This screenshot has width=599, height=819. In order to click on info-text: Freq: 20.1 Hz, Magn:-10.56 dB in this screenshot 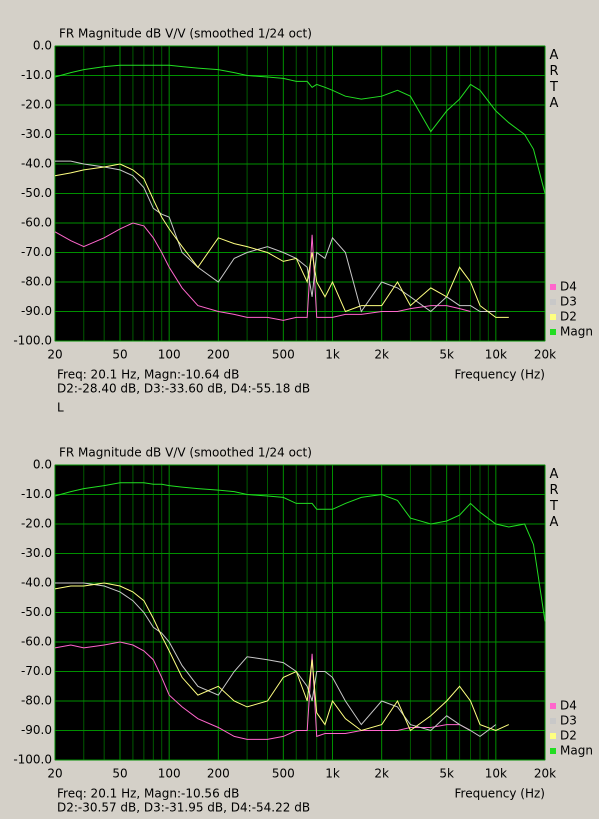, I will do `click(148, 794)`.